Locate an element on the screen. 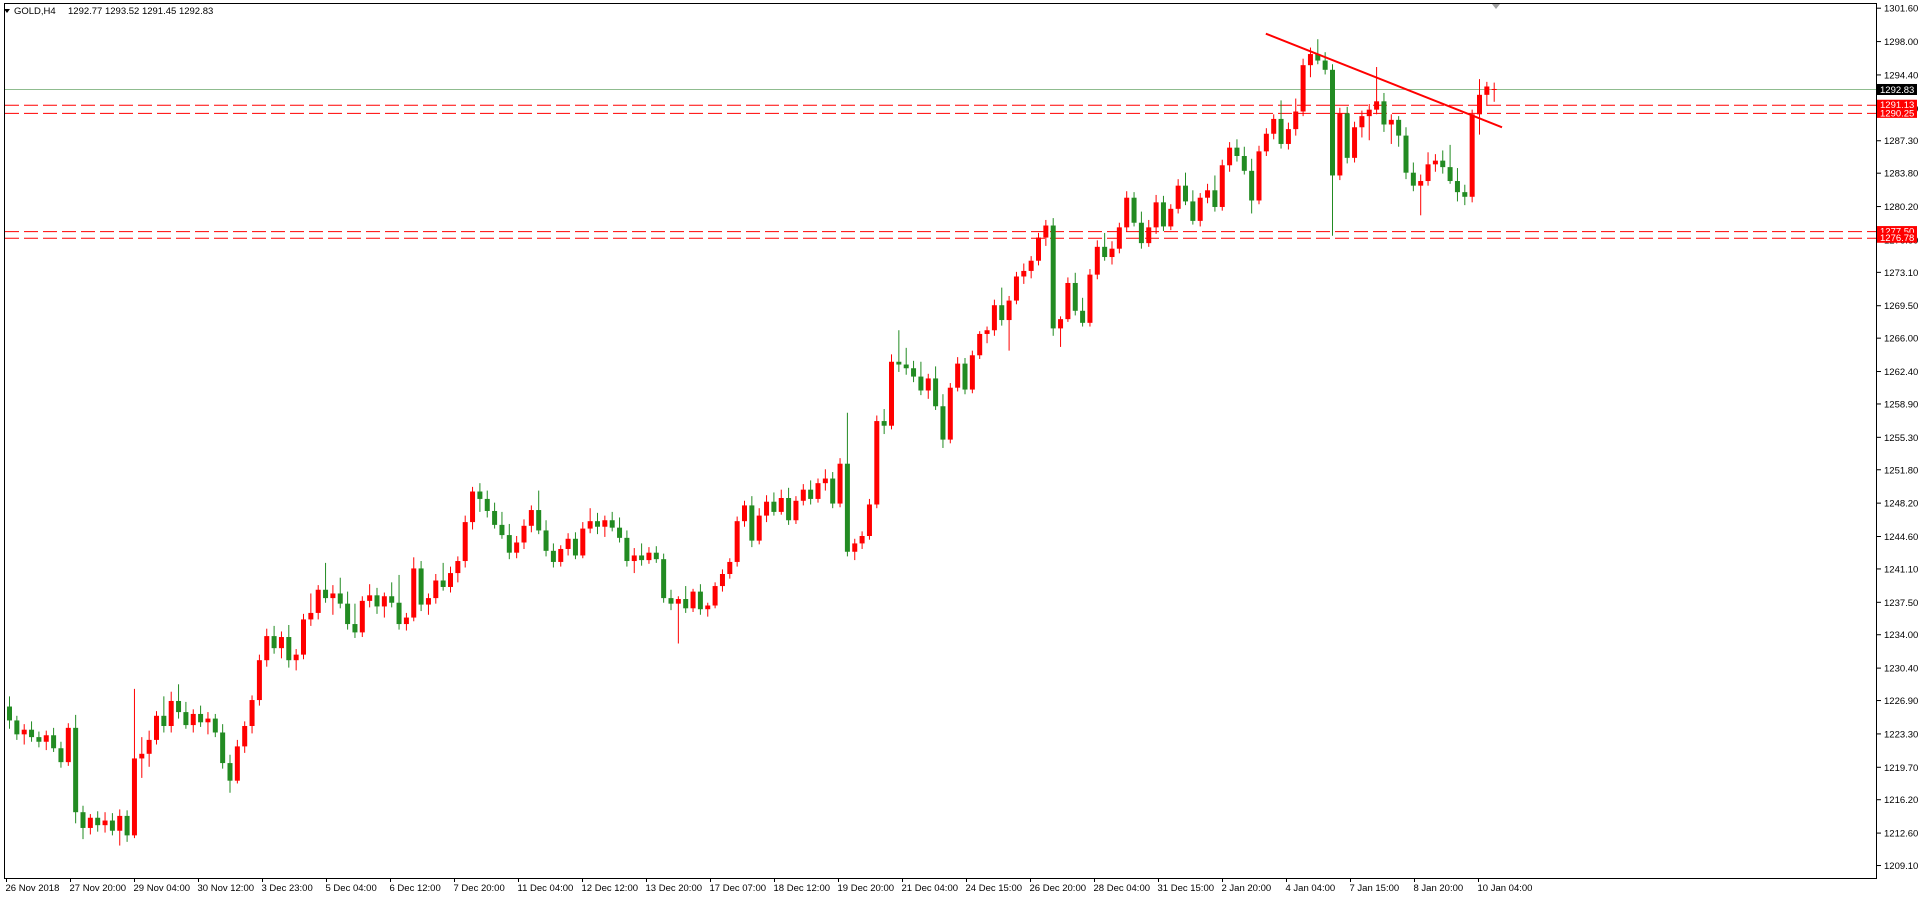 The width and height of the screenshot is (1919, 899). level-price-tag: 1291.13 is located at coordinates (1897, 105).